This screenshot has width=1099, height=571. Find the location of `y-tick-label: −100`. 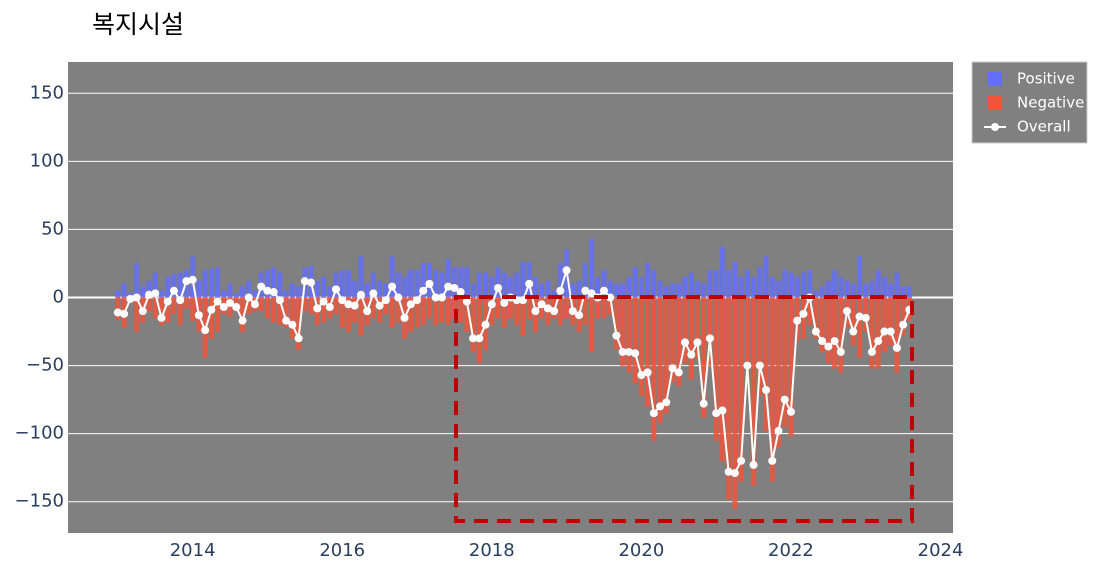

y-tick-label: −100 is located at coordinates (39, 433).